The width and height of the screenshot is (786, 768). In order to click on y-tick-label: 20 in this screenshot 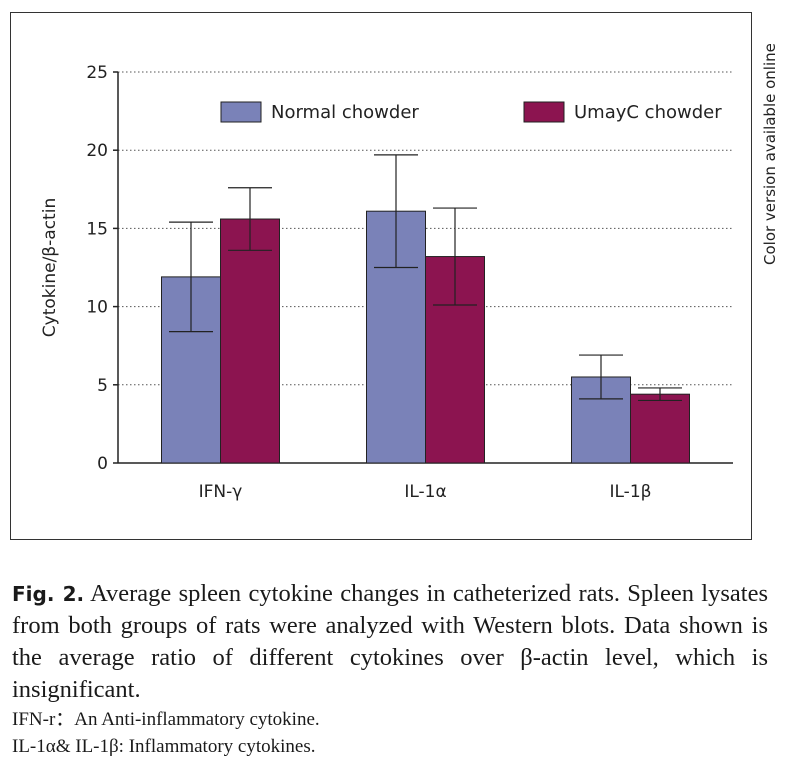, I will do `click(97, 151)`.